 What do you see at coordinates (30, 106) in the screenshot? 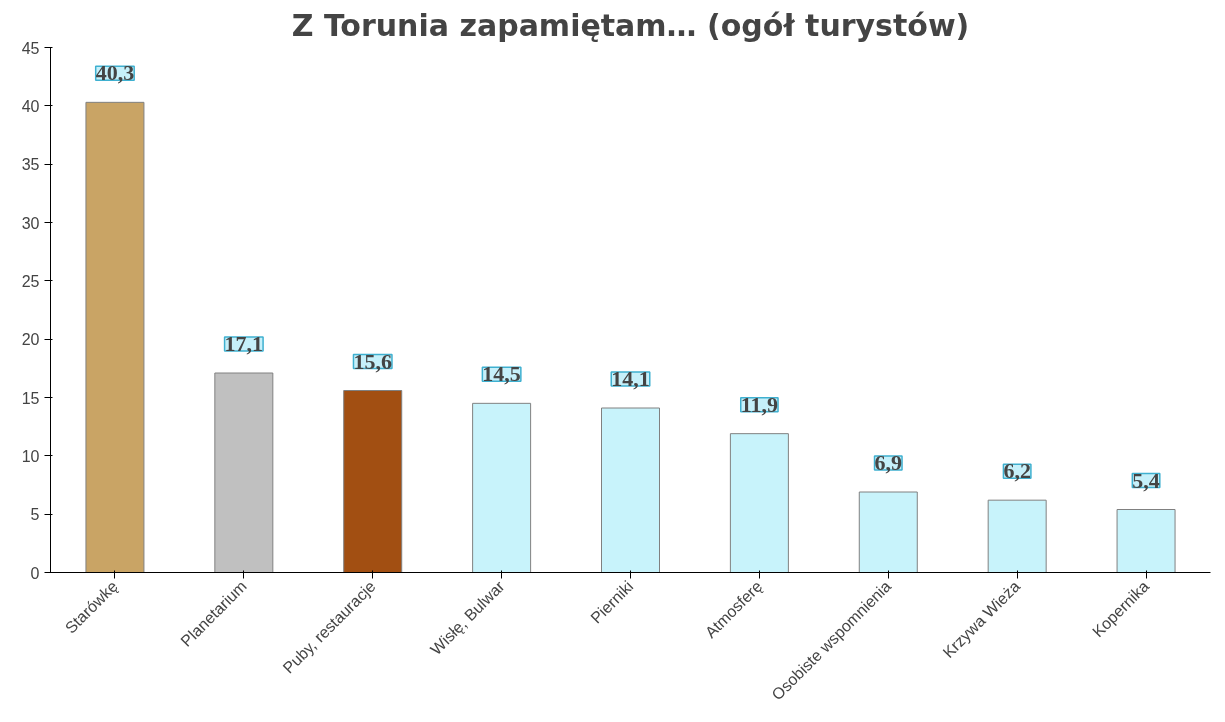
I see `y-tick-label: 40` at bounding box center [30, 106].